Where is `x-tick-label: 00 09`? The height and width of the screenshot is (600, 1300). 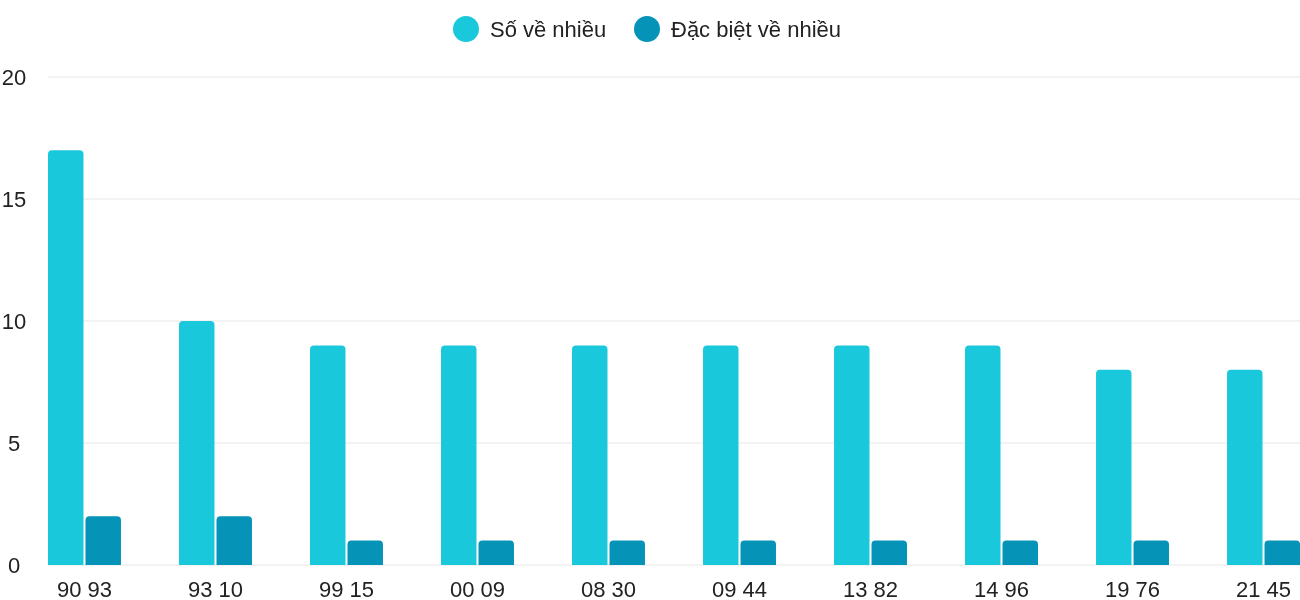
x-tick-label: 00 09 is located at coordinates (477, 588).